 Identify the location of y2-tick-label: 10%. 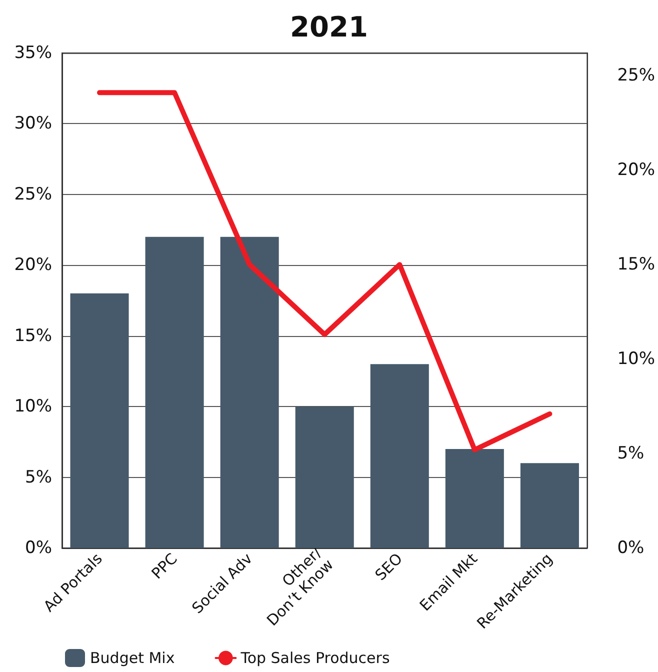
(636, 359).